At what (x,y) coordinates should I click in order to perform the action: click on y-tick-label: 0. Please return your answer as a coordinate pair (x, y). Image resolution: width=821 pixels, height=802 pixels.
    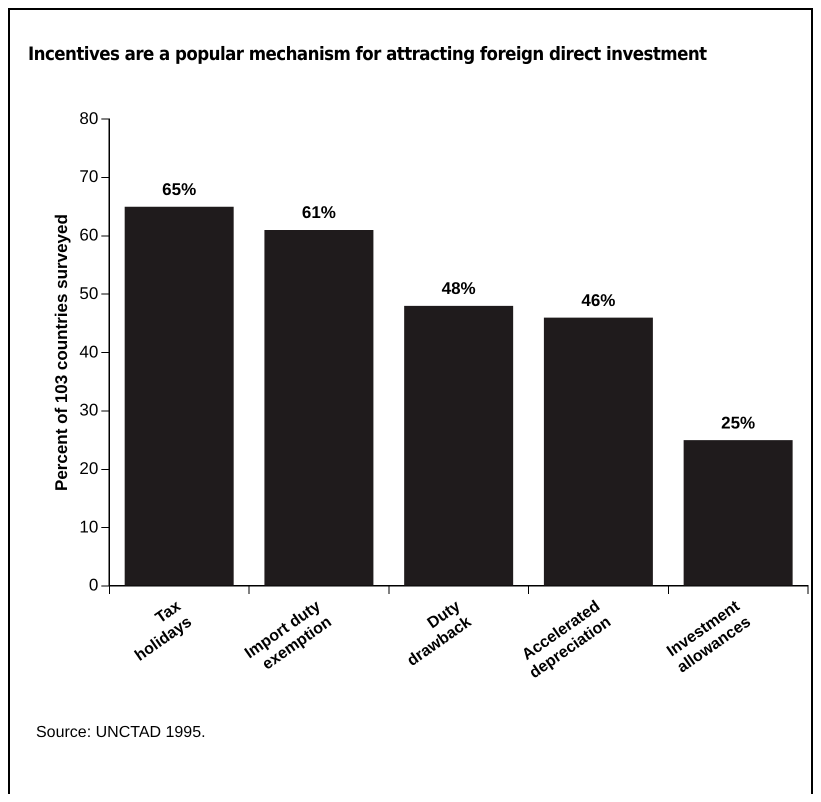
    Looking at the image, I should click on (93, 585).